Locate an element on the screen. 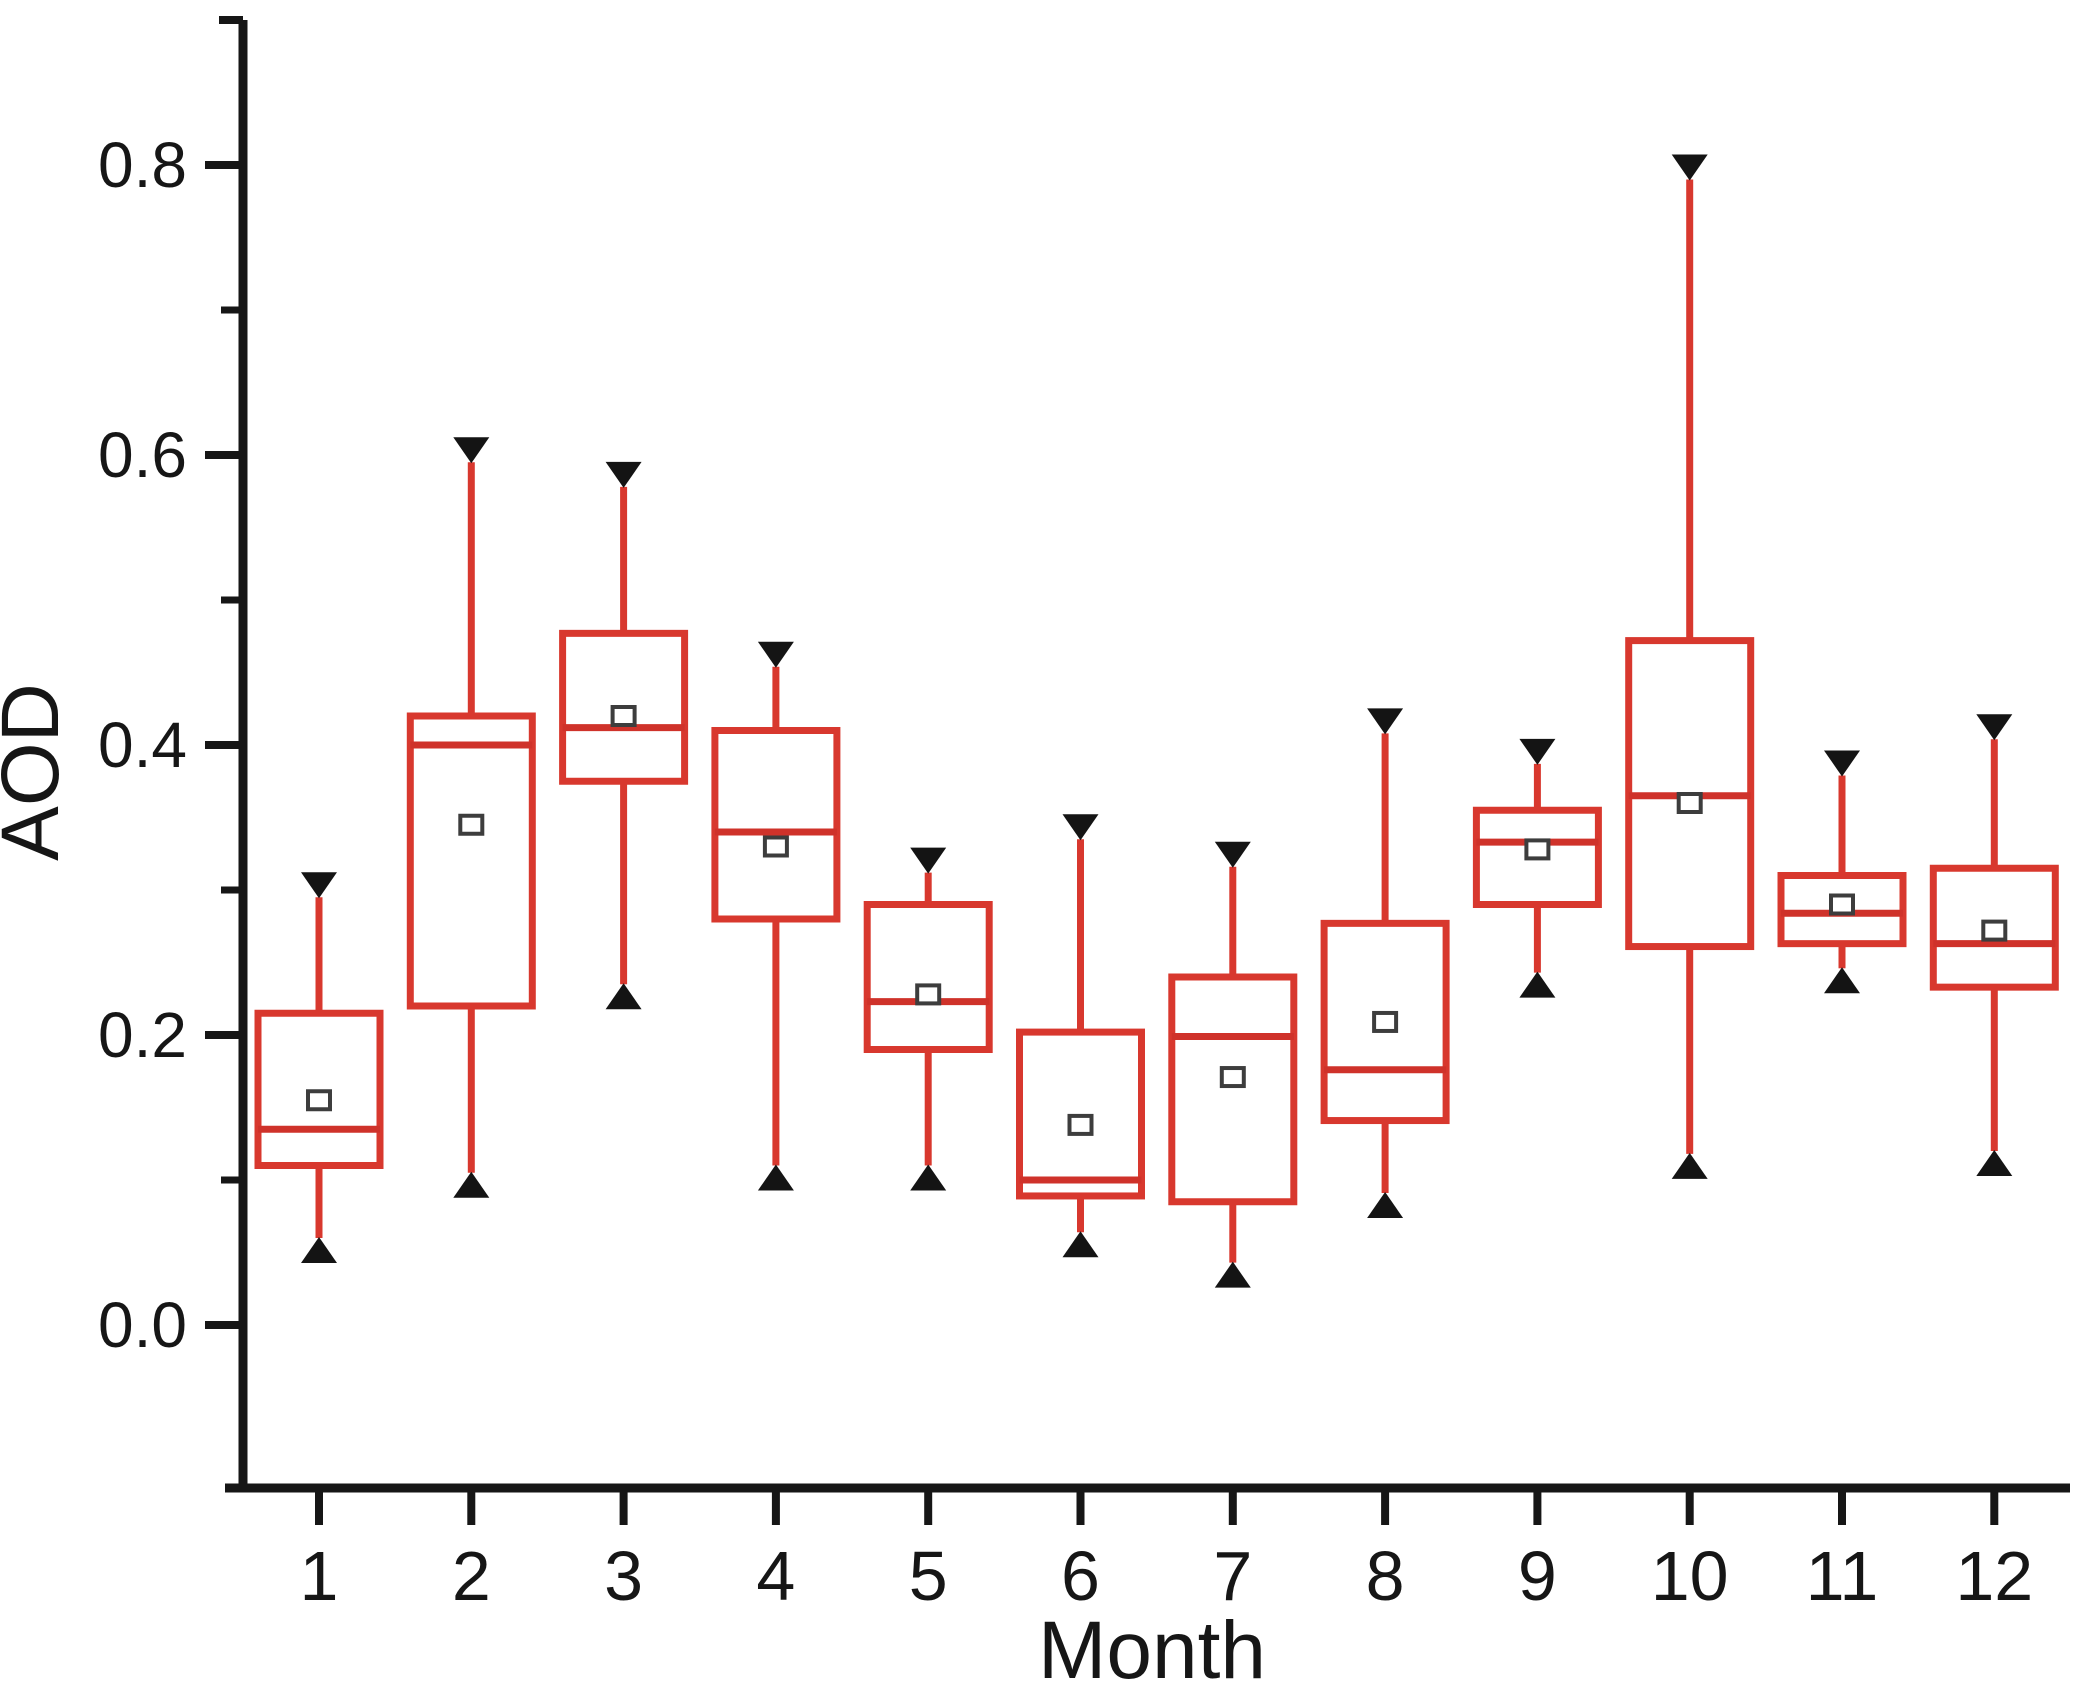 The image size is (2075, 1702). y-axis-title: AOD is located at coordinates (38, 772).